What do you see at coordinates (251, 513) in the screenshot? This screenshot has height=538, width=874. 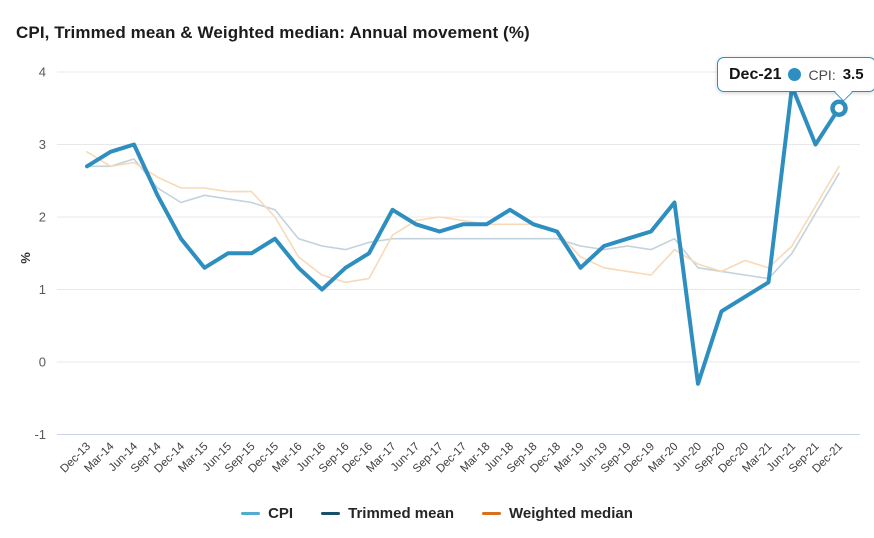 I see `cpi-swatch-icon` at bounding box center [251, 513].